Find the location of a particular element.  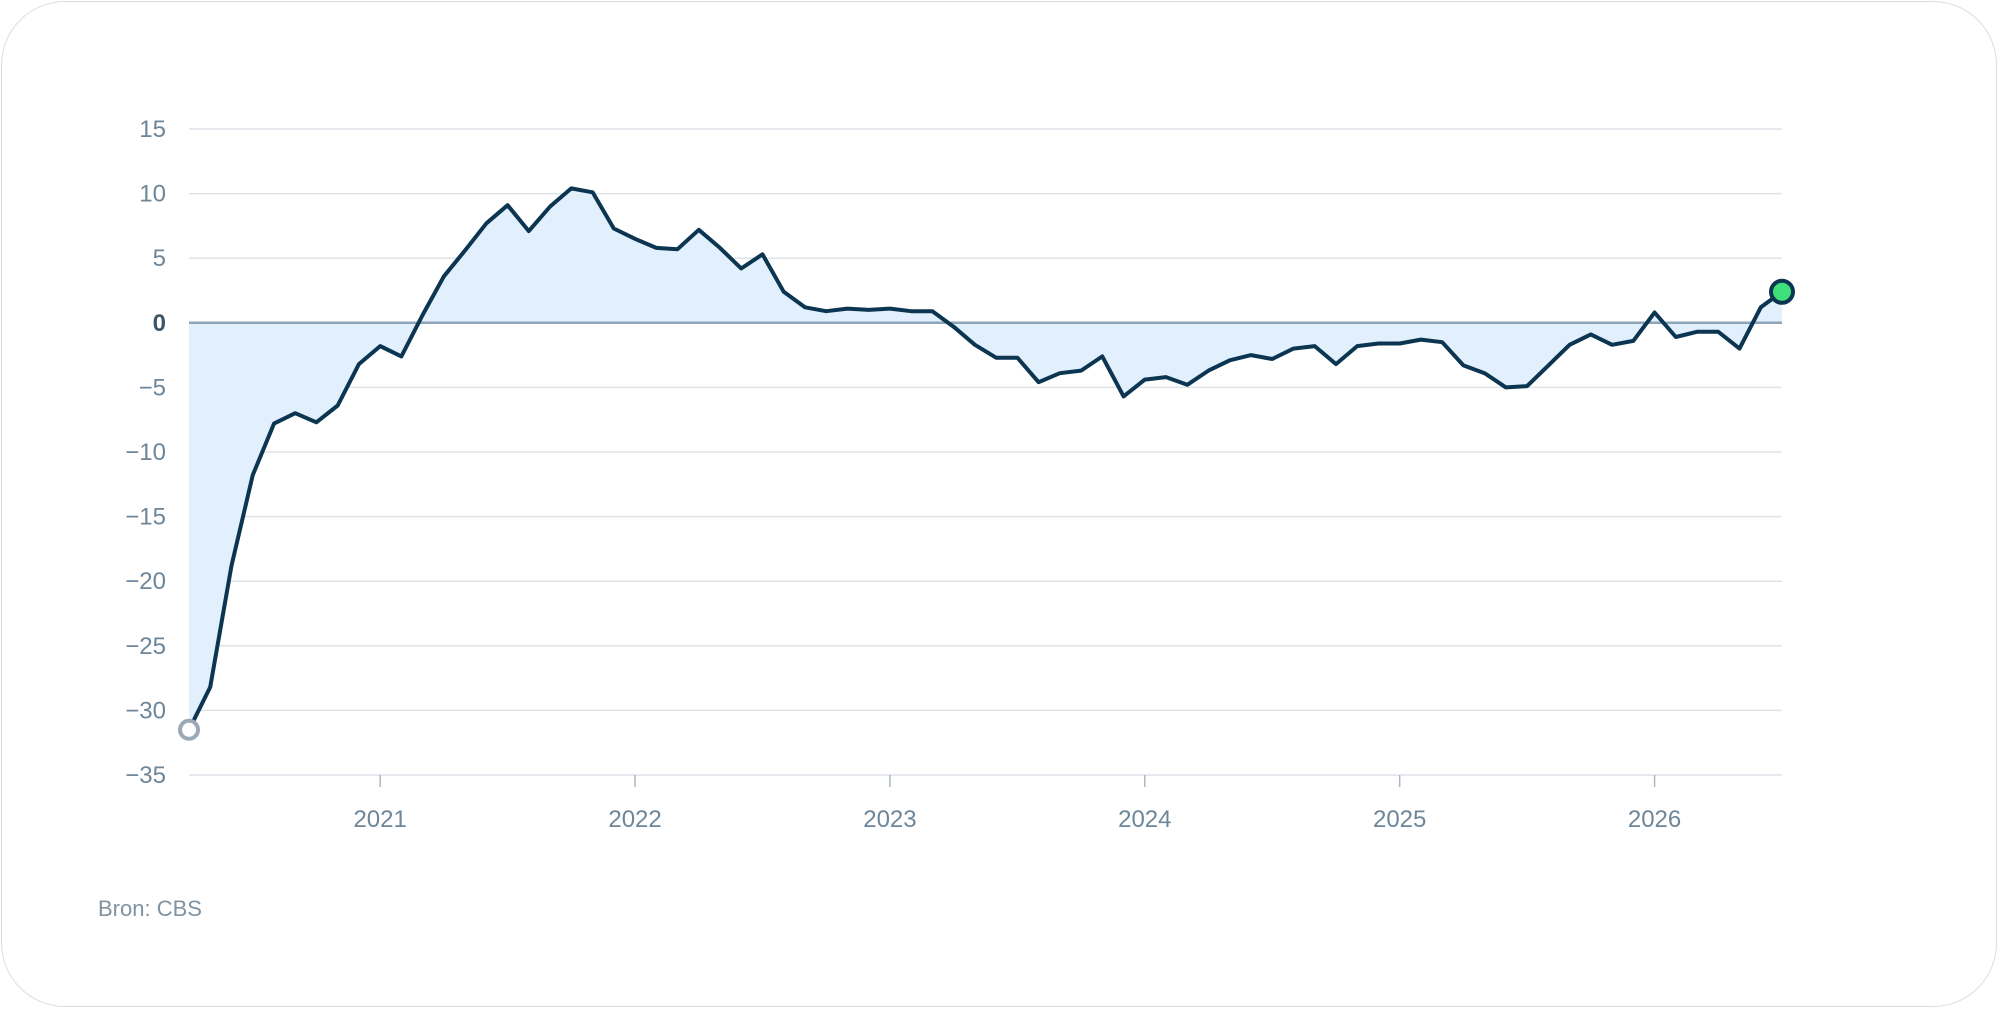

y-tick-label: −30 is located at coordinates (145, 710).